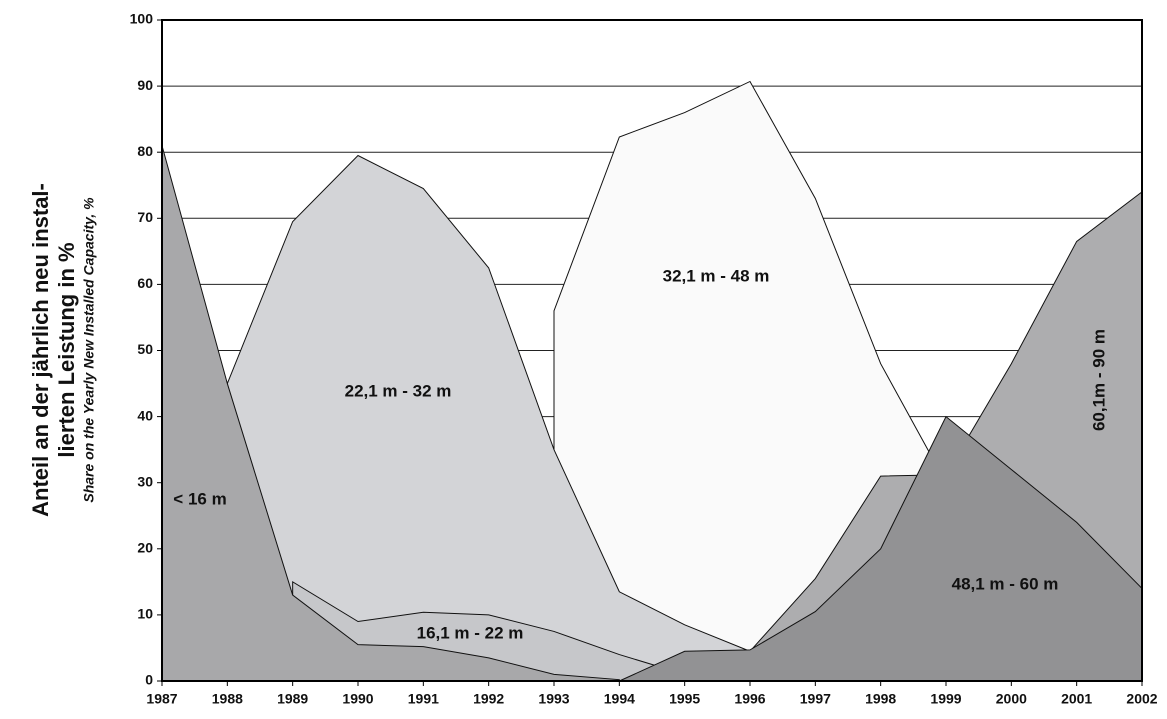  What do you see at coordinates (619, 699) in the screenshot?
I see `x-tick-label: 1994` at bounding box center [619, 699].